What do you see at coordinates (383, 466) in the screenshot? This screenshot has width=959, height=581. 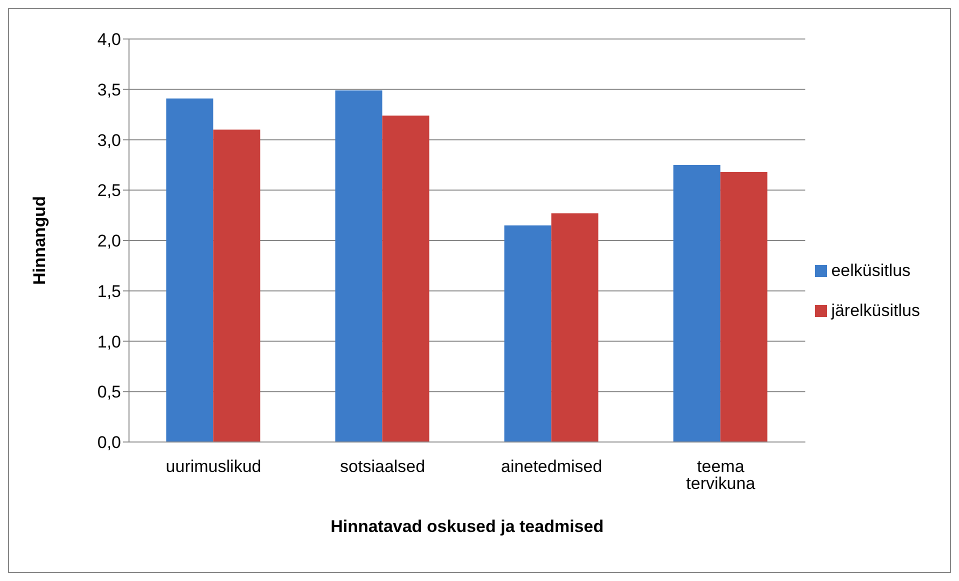 I see `x-tick-label: sotsiaalsed` at bounding box center [383, 466].